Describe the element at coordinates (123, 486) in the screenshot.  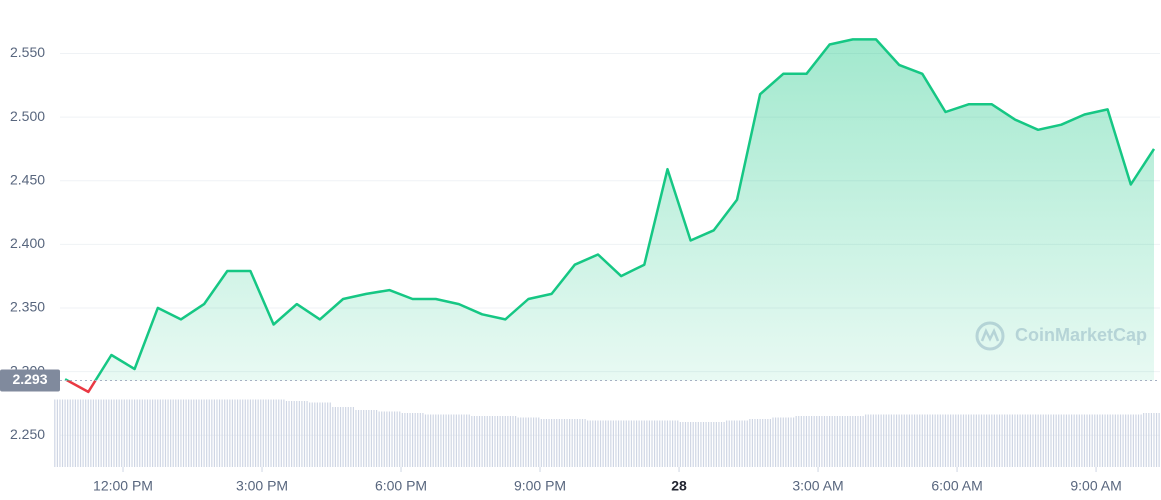
I see `x-tick-label: 12:00 PM` at that location.